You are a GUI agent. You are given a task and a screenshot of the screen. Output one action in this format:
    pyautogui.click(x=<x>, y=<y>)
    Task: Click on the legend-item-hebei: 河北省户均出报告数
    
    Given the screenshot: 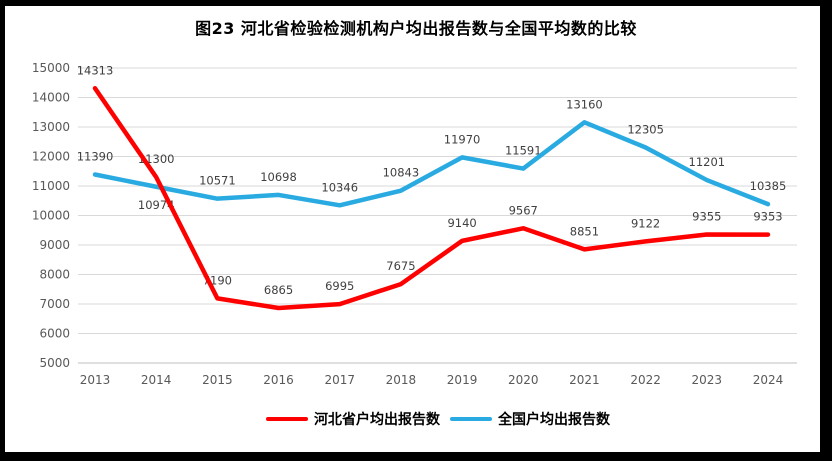 What is the action you would take?
    pyautogui.click(x=353, y=419)
    